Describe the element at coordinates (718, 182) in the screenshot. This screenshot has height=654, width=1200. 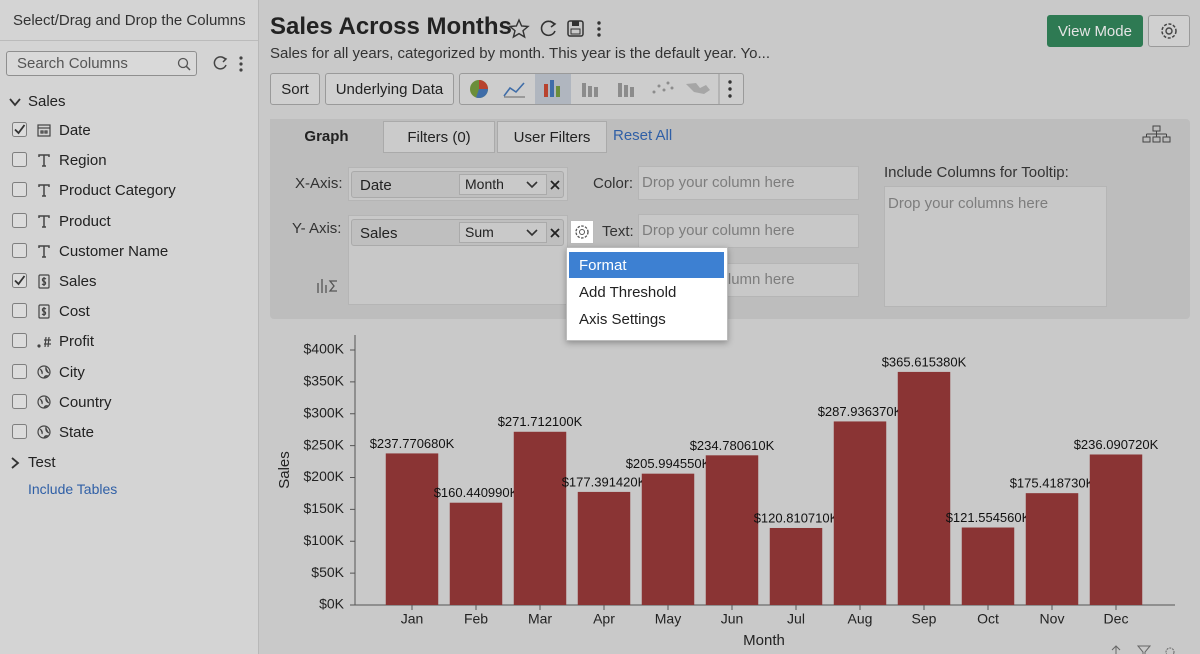
I see `color-placeholder: Drop your column here` at that location.